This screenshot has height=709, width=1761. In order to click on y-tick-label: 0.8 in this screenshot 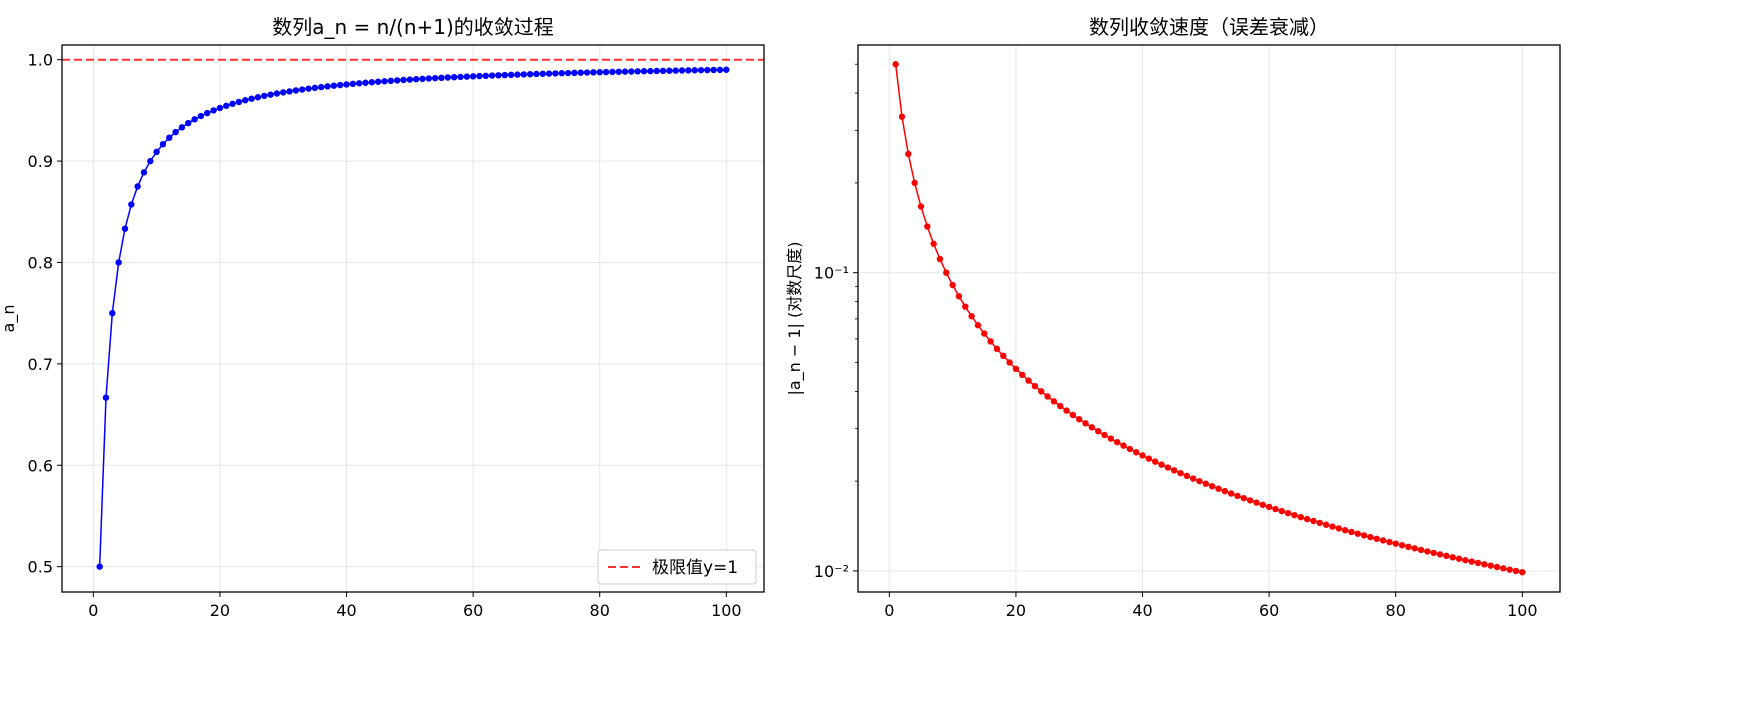, I will do `click(40, 262)`.